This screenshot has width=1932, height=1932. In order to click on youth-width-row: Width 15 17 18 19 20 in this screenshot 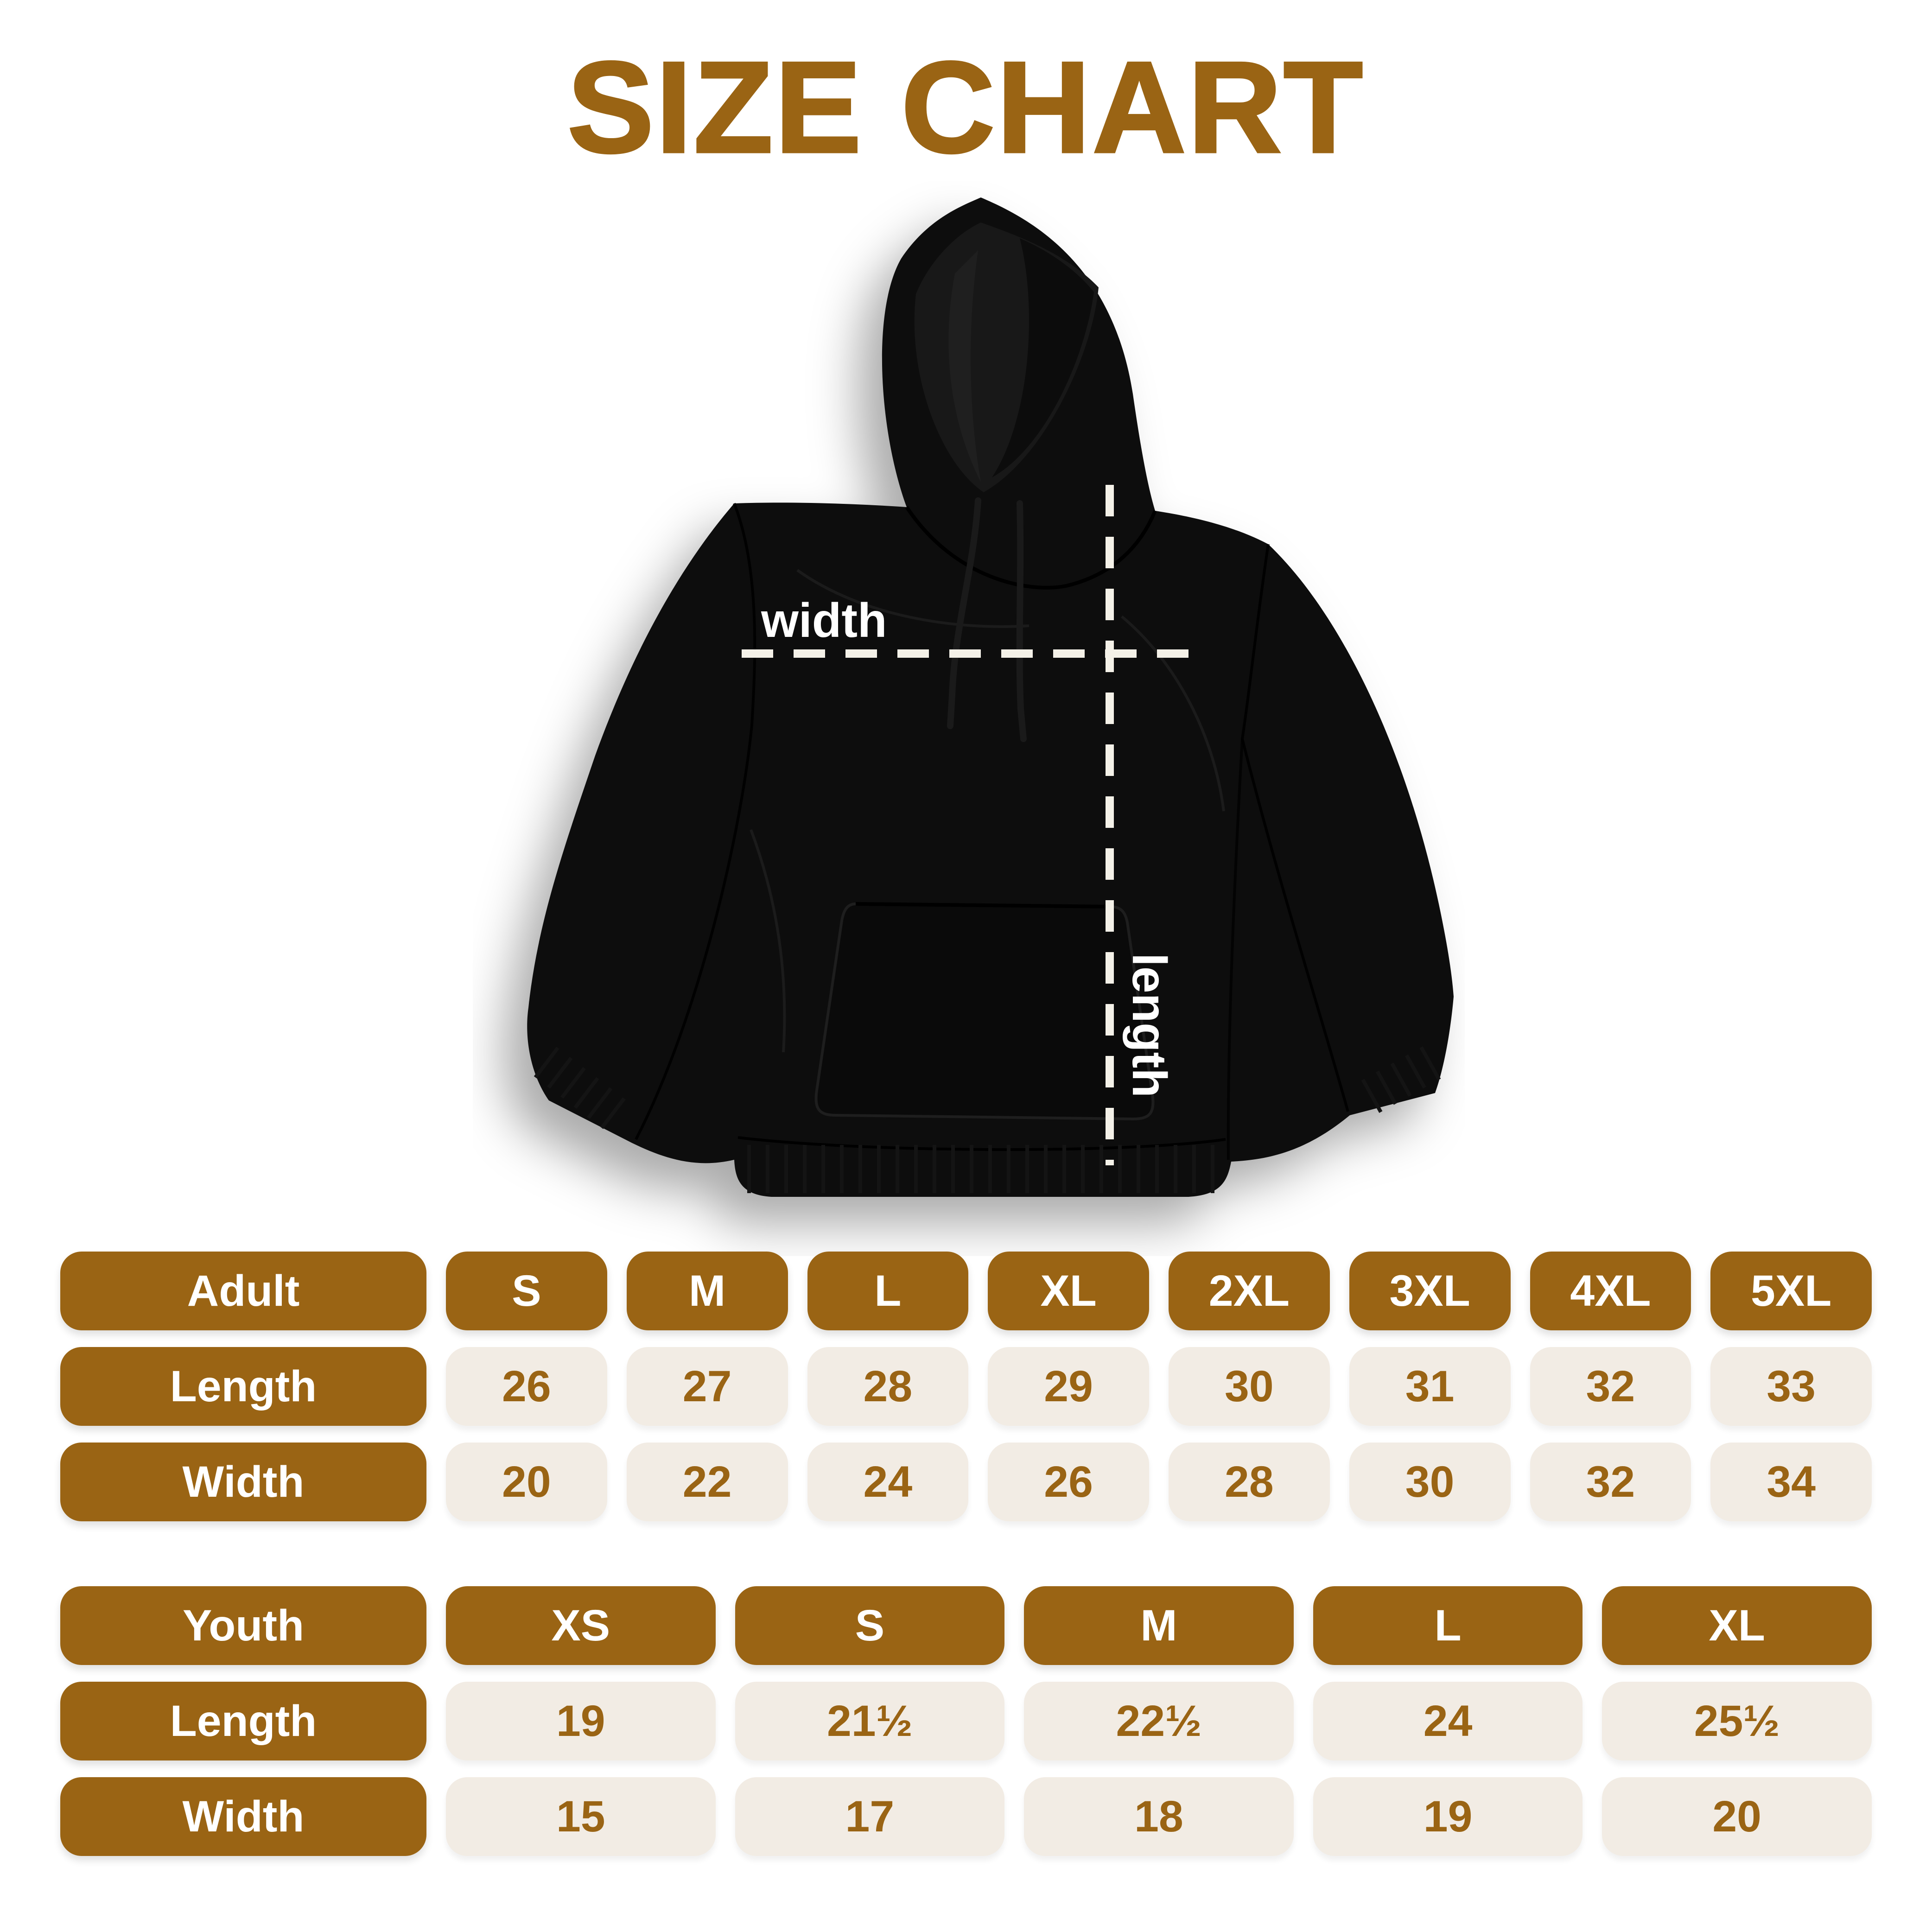, I will do `click(966, 1816)`.